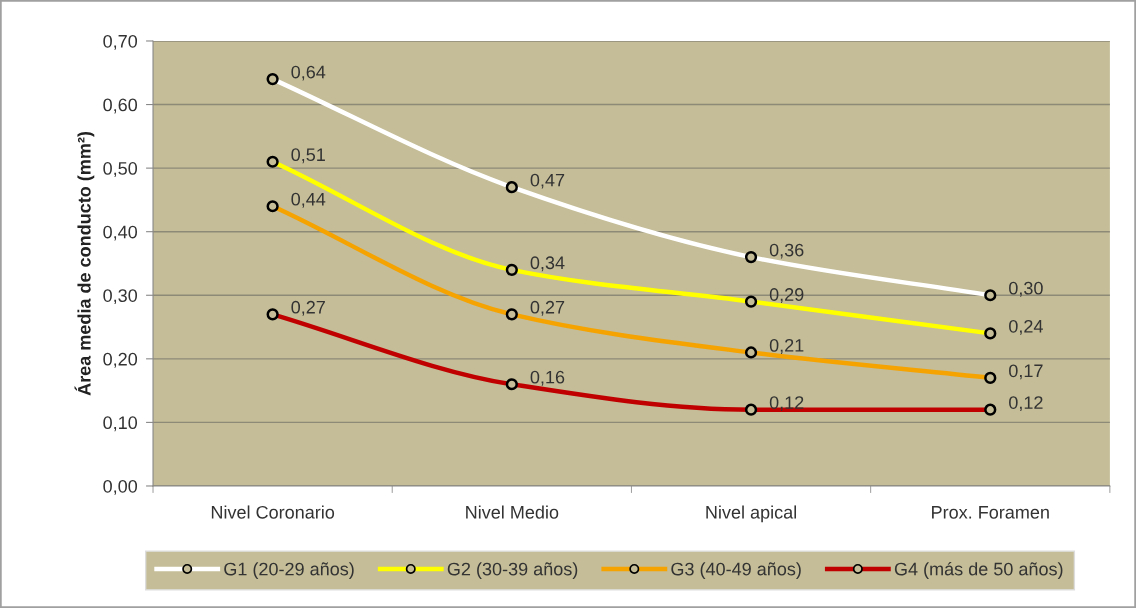  I want to click on legend-label: G1 (20-29 años), so click(289, 571).